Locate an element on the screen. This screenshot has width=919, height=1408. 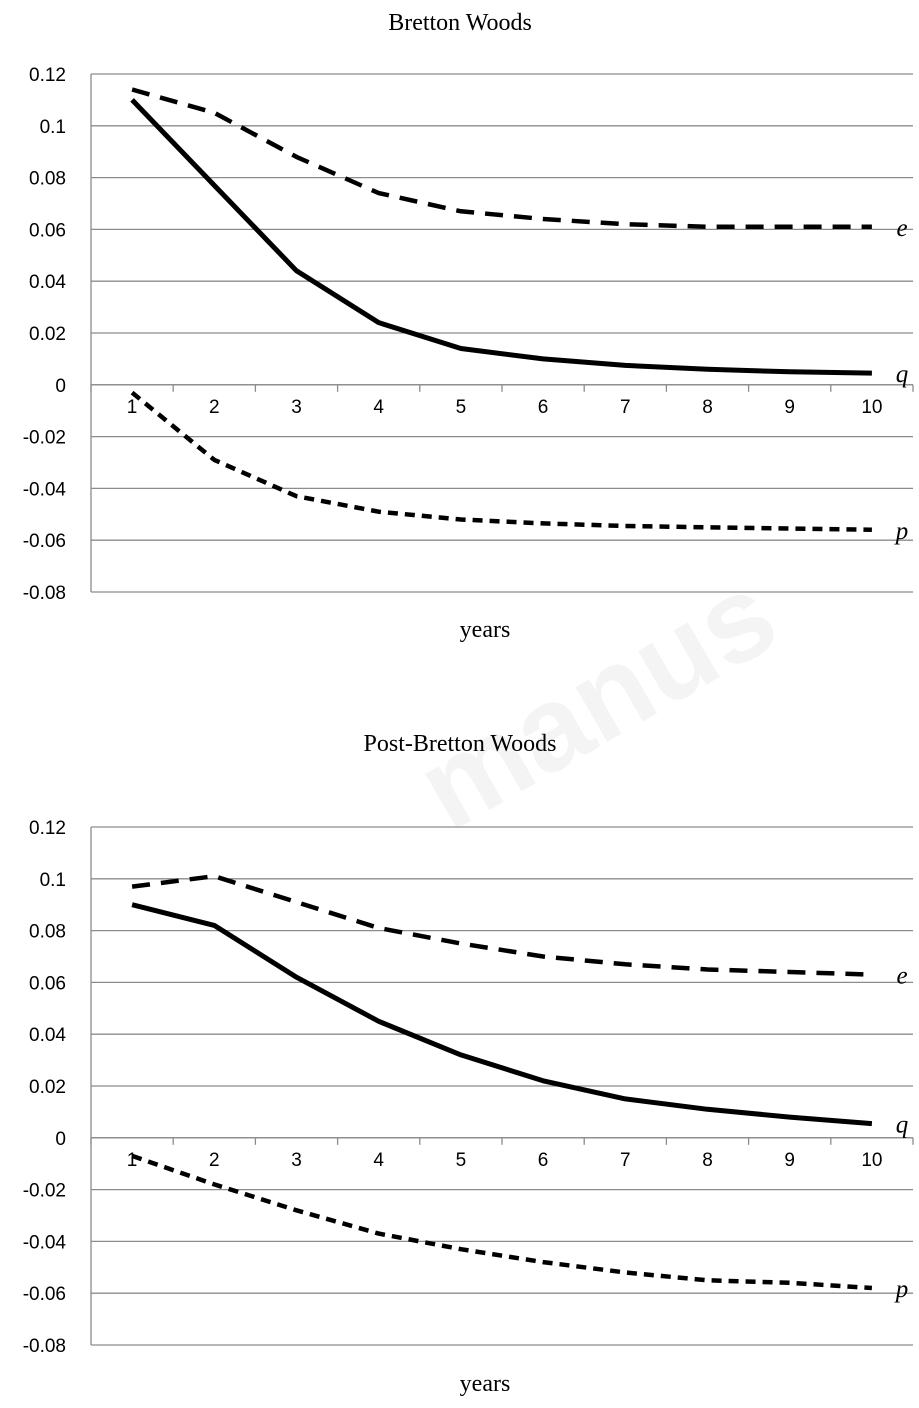
chart-title: Bretton Woods is located at coordinates (460, 23).